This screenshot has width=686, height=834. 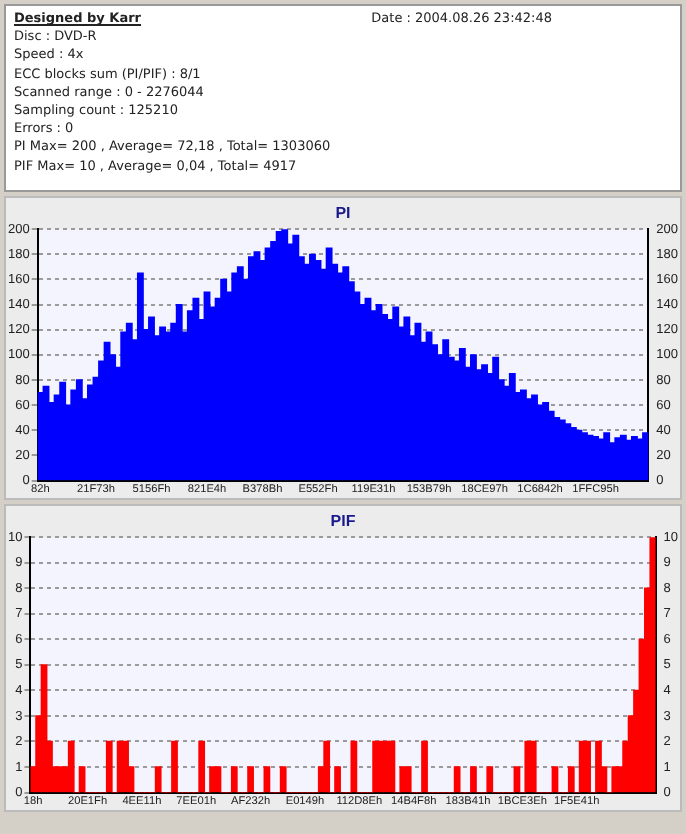 What do you see at coordinates (343, 213) in the screenshot?
I see `chart-title: PI` at bounding box center [343, 213].